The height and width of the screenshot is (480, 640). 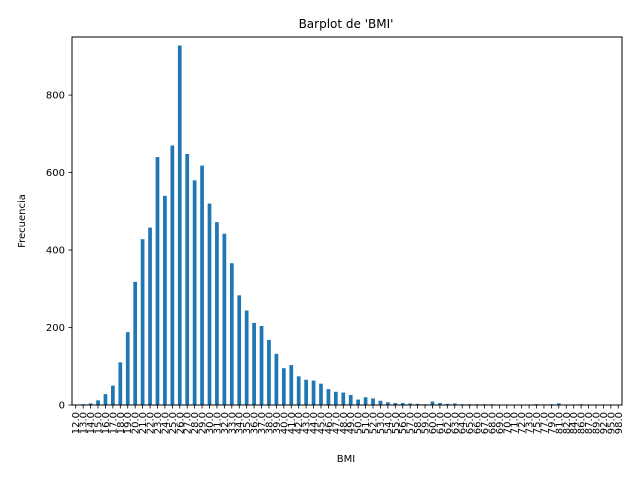 What do you see at coordinates (240, 423) in the screenshot?
I see `x-tick-label: 34.0` at bounding box center [240, 423].